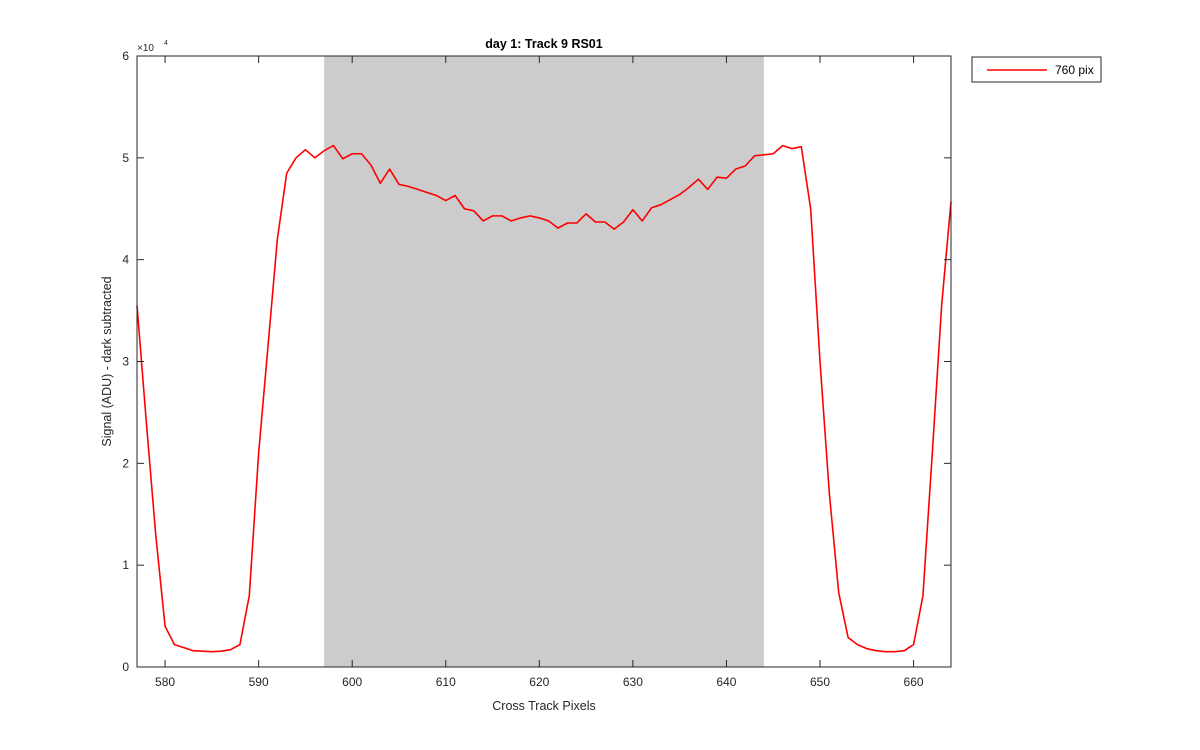 The image size is (1200, 750). What do you see at coordinates (352, 682) in the screenshot?
I see `x-tick-label: 600` at bounding box center [352, 682].